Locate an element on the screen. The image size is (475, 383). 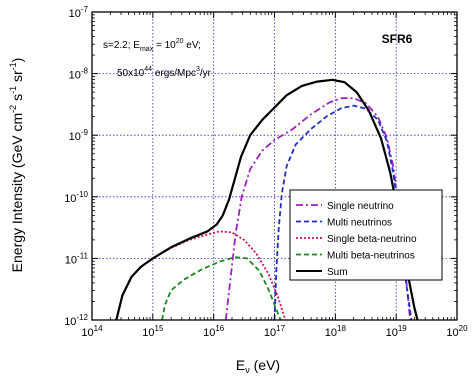
series-line-single-beta-neutrino is located at coordinates (201, 275).